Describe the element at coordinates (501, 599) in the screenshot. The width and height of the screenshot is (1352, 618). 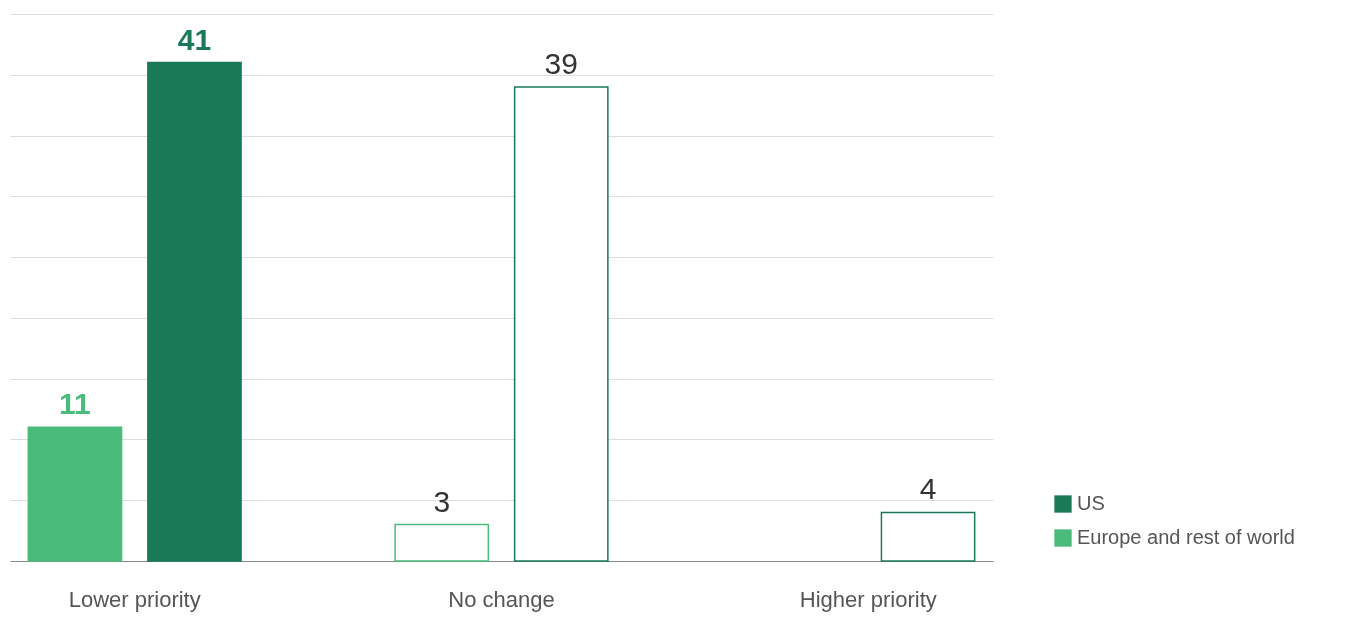
I see `x-tick-label: No change` at that location.